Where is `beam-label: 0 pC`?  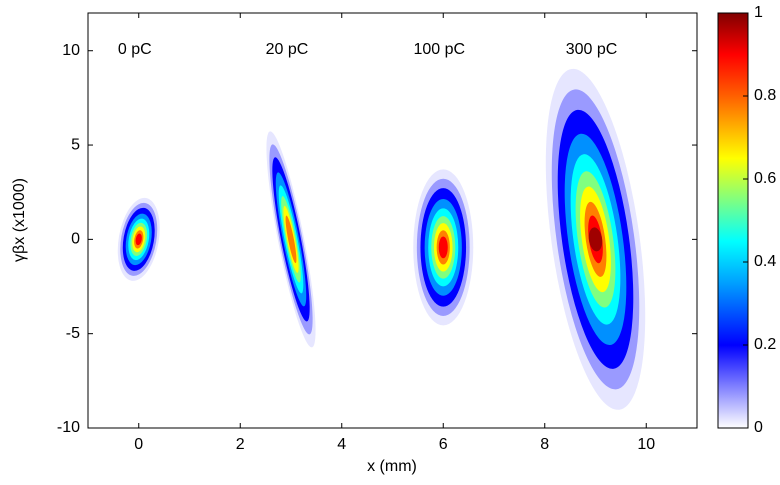
beam-label: 0 pC is located at coordinates (135, 49).